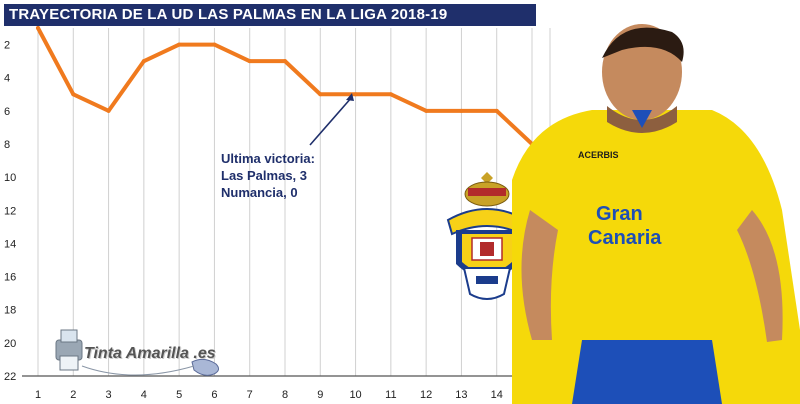  What do you see at coordinates (461, 395) in the screenshot?
I see `x-tick-label-13: 13` at bounding box center [461, 395].